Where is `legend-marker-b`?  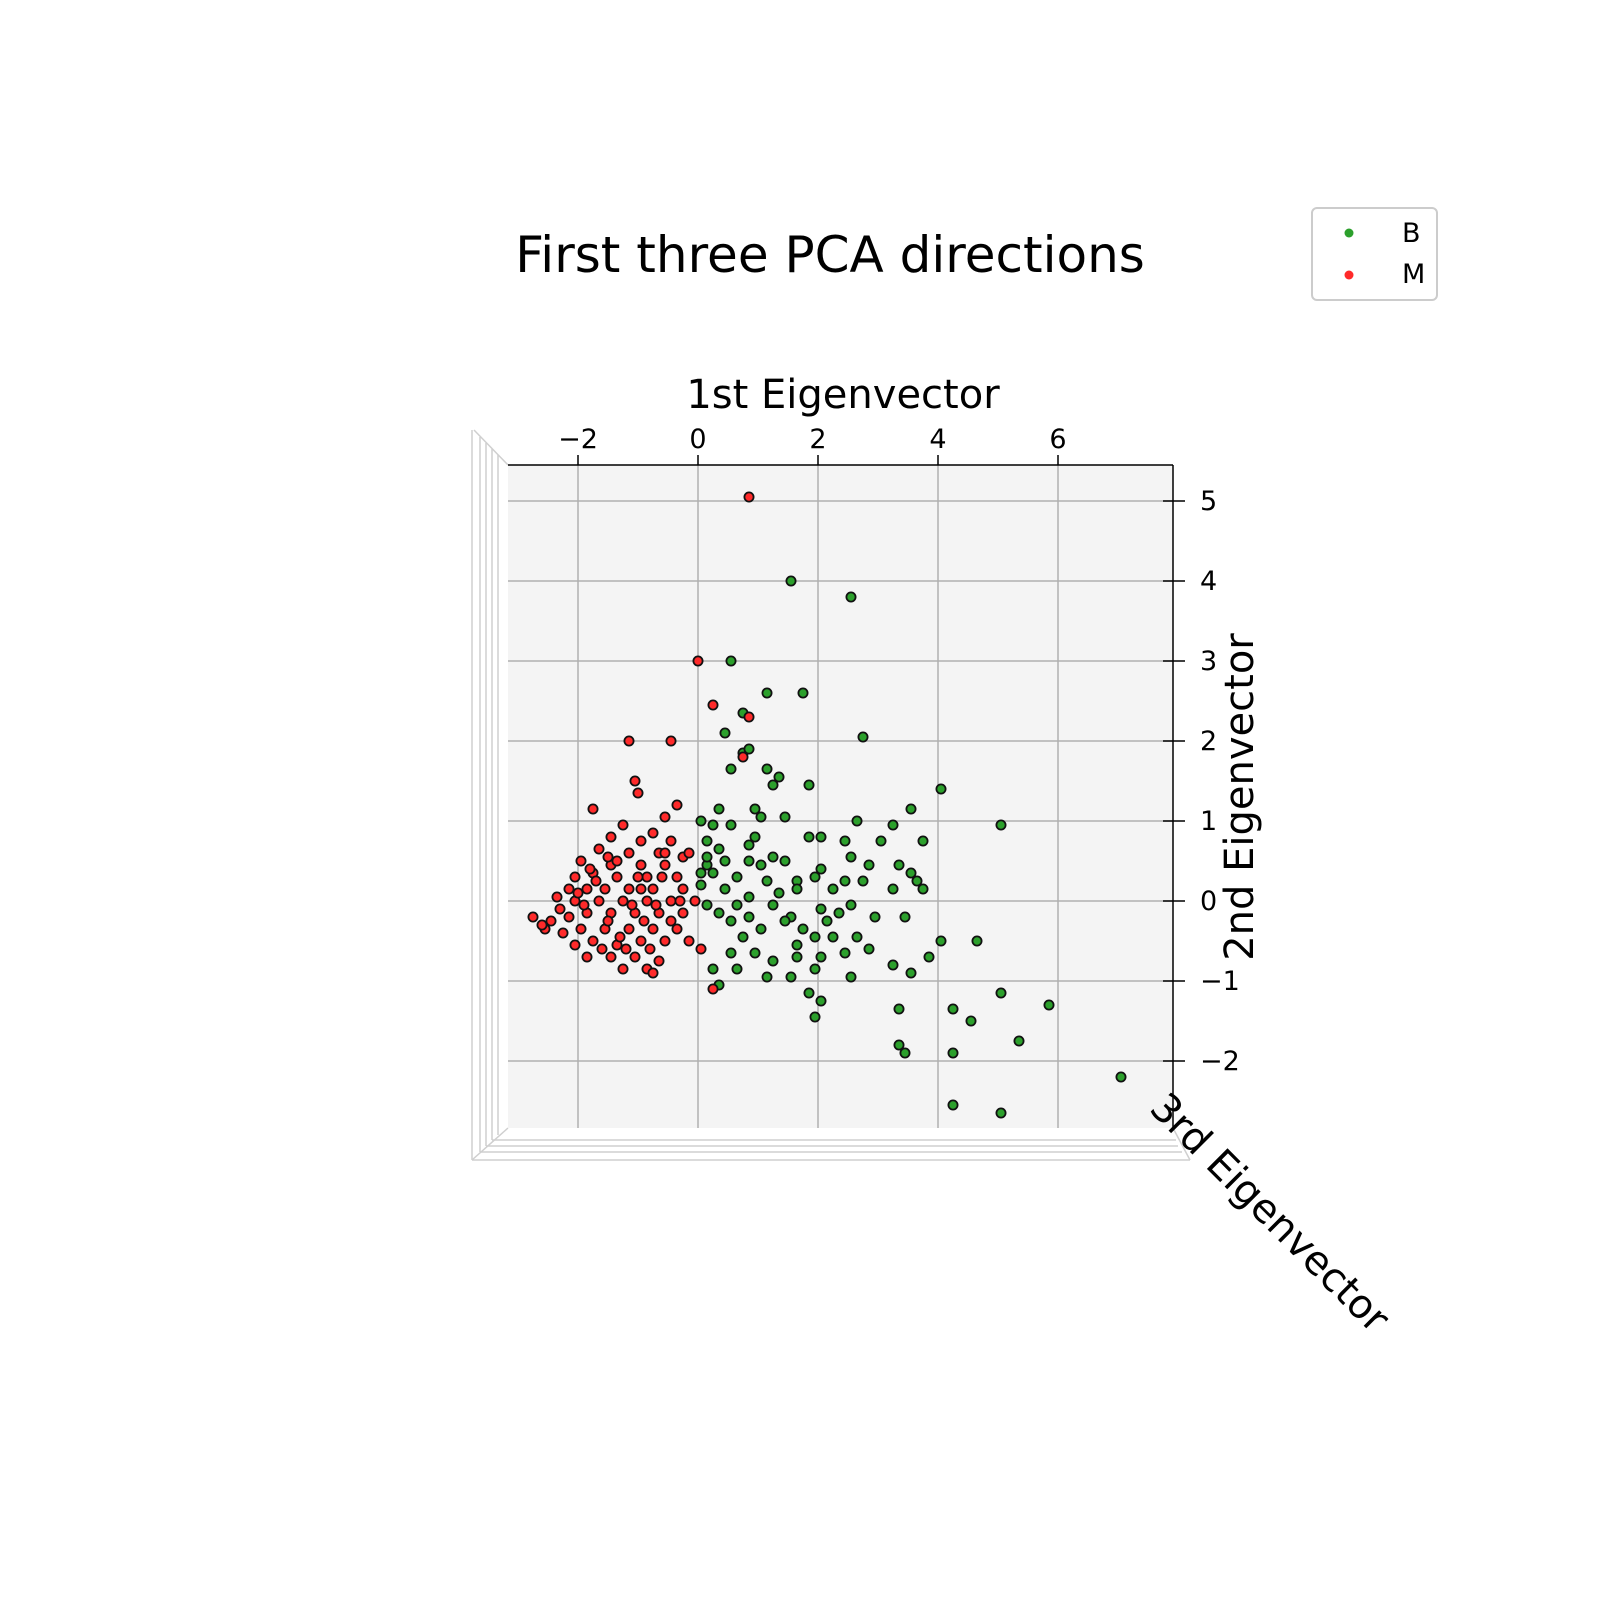
legend-marker-b is located at coordinates (1349, 233).